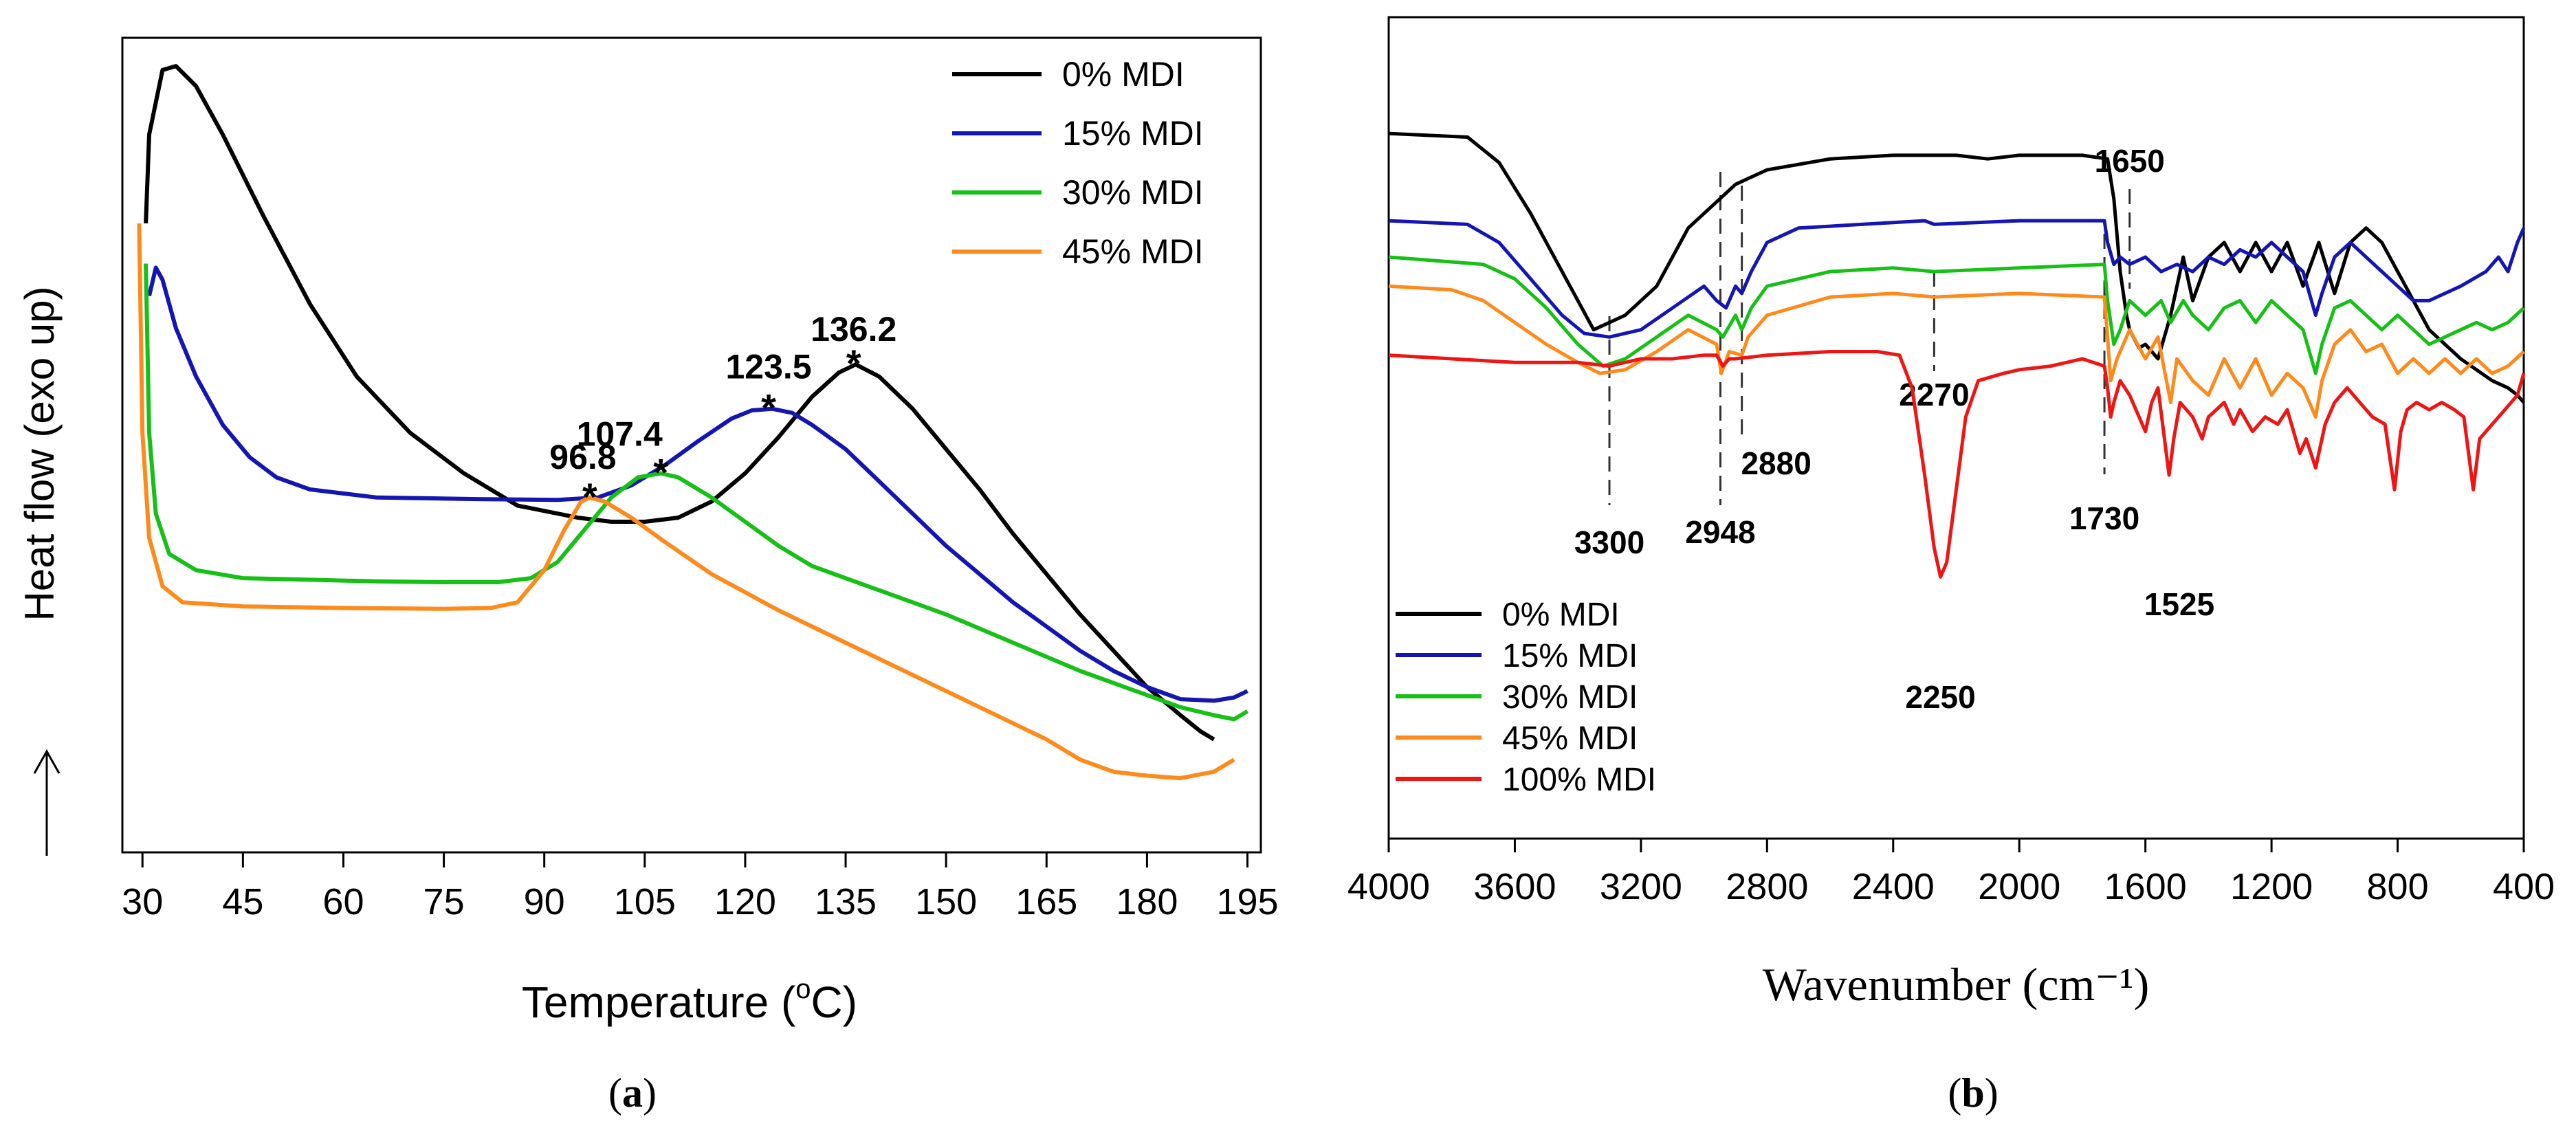 This screenshot has height=1128, width=2576. What do you see at coordinates (2145, 886) in the screenshot?
I see `b-xtick-label-1600: 1600` at bounding box center [2145, 886].